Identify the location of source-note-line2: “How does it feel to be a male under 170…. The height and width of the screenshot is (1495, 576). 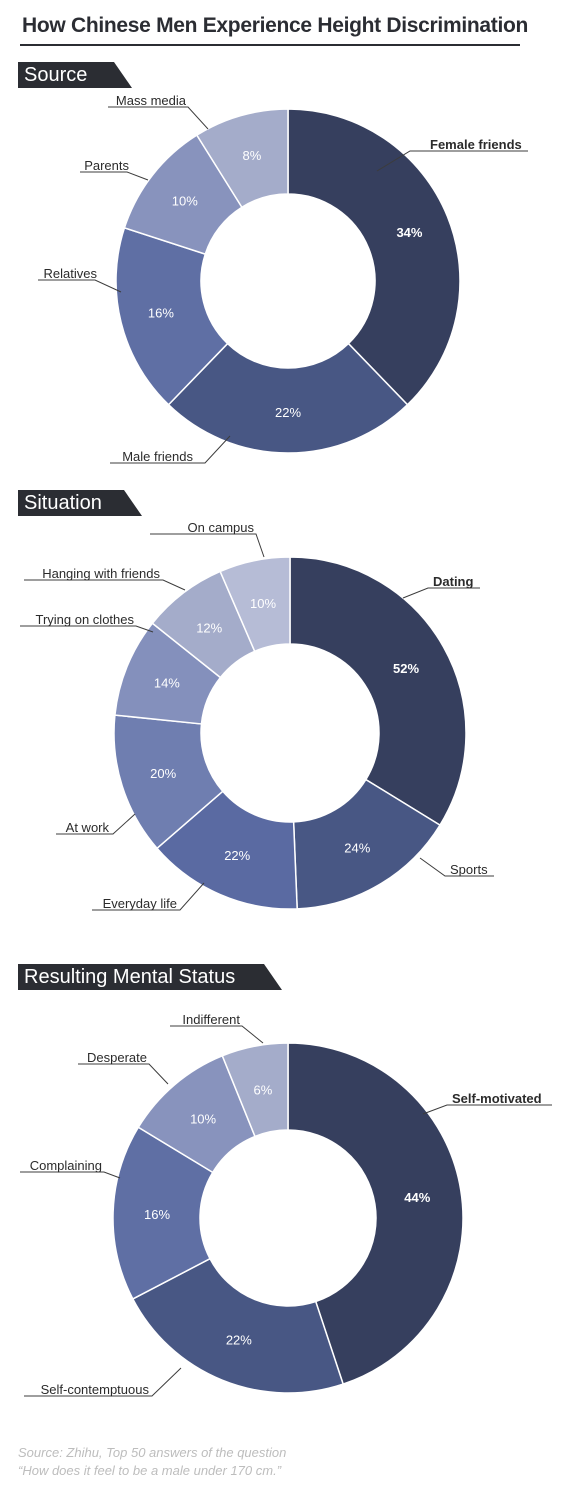
(150, 1470).